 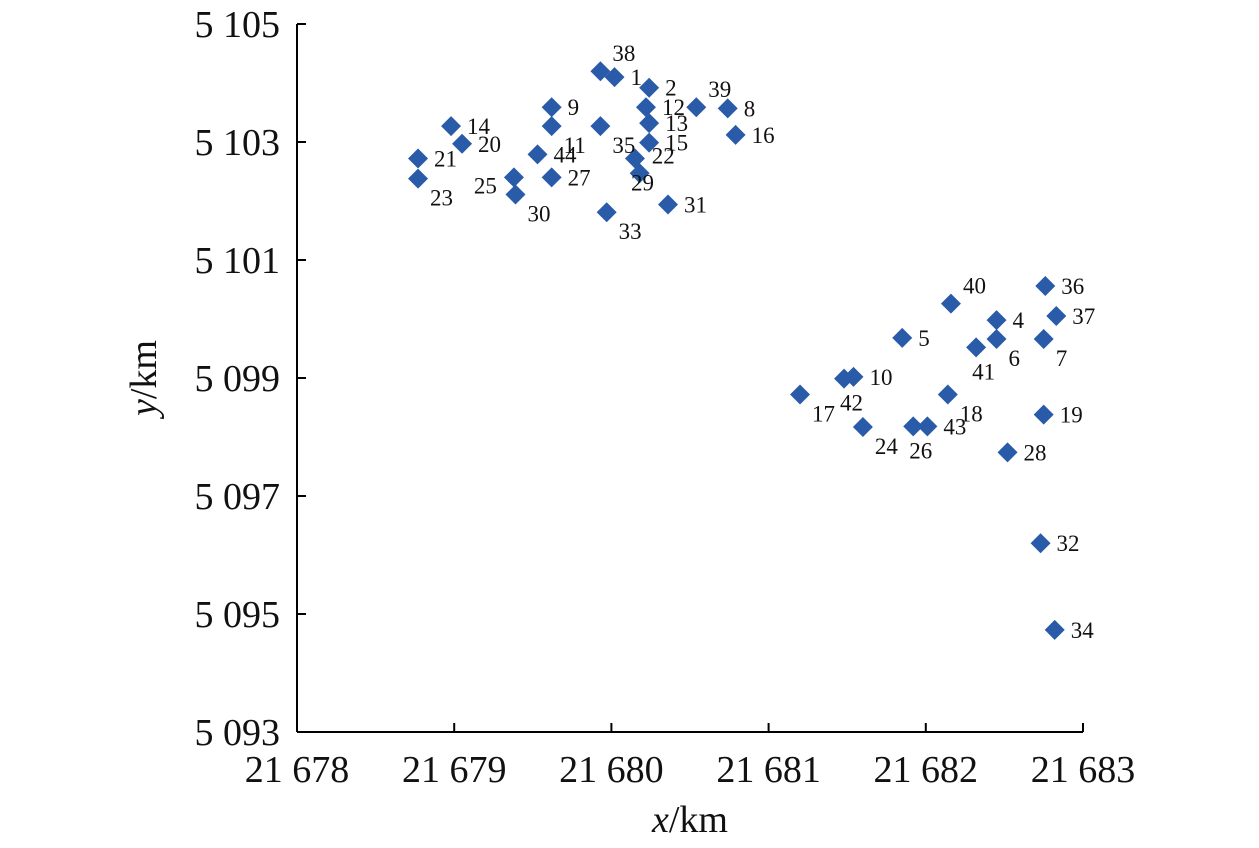 What do you see at coordinates (144, 409) in the screenshot?
I see `y-axis-variable: y` at bounding box center [144, 409].